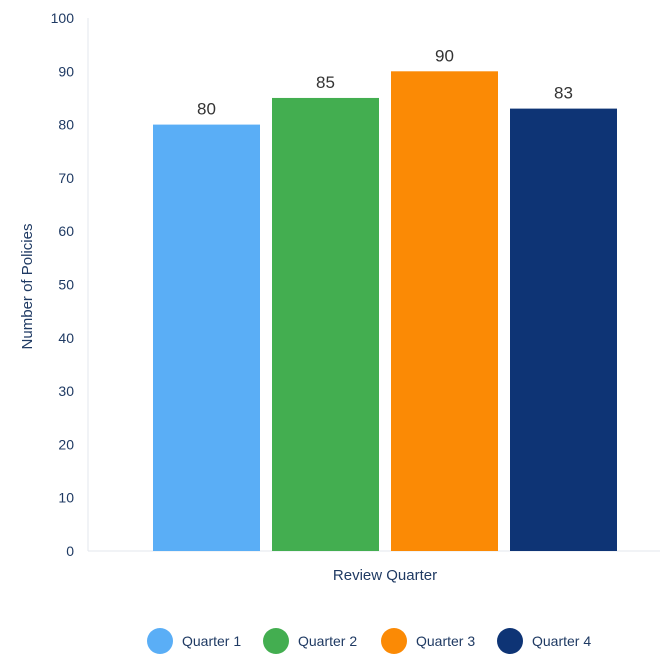 The image size is (672, 656). Describe the element at coordinates (445, 641) in the screenshot. I see `legend-label: Quarter 3` at that location.